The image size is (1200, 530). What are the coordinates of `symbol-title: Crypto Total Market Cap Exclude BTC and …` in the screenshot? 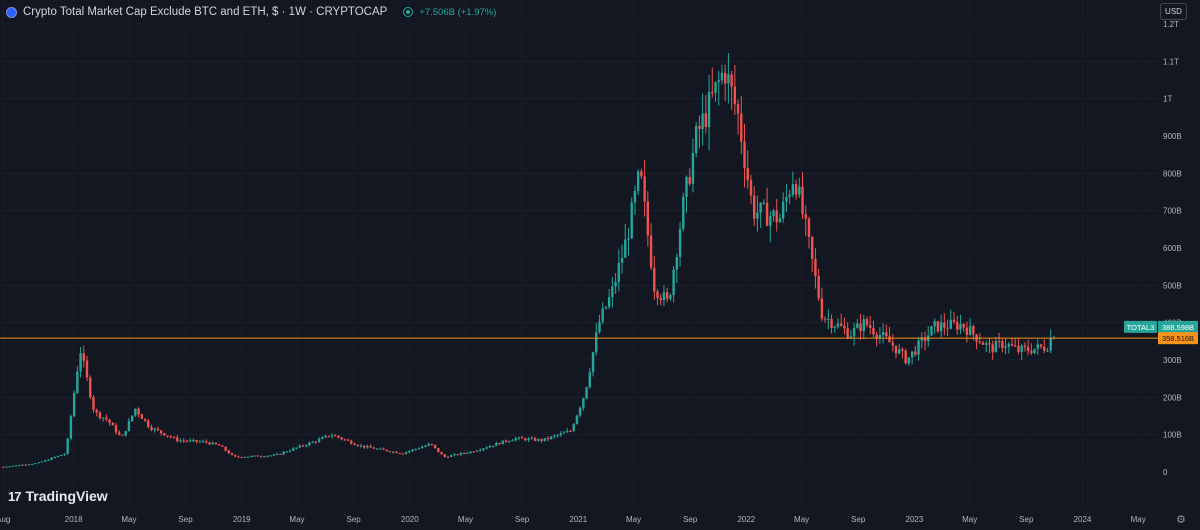 It's located at (205, 12).